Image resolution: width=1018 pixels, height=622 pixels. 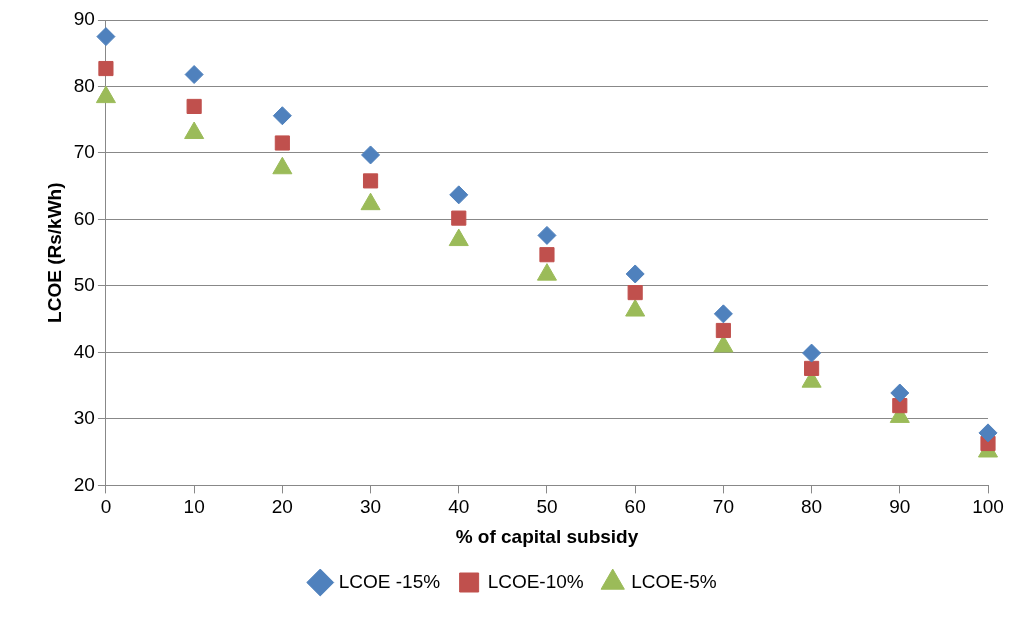 I want to click on y-tick-label: 50, so click(x=84, y=285).